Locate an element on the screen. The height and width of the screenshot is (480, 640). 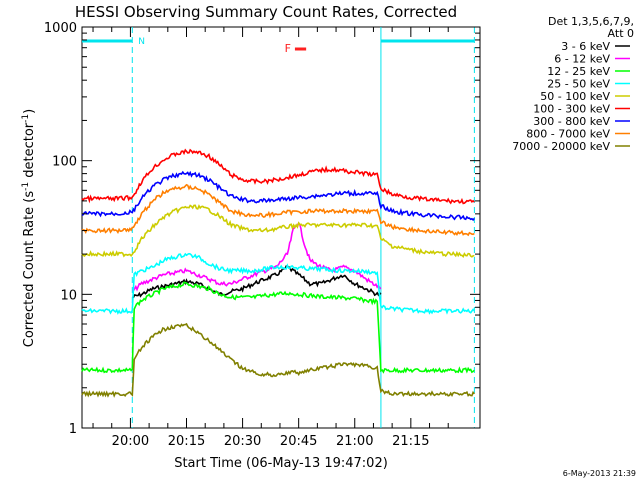
legend-label: 6 - 12 keV is located at coordinates (582, 59).